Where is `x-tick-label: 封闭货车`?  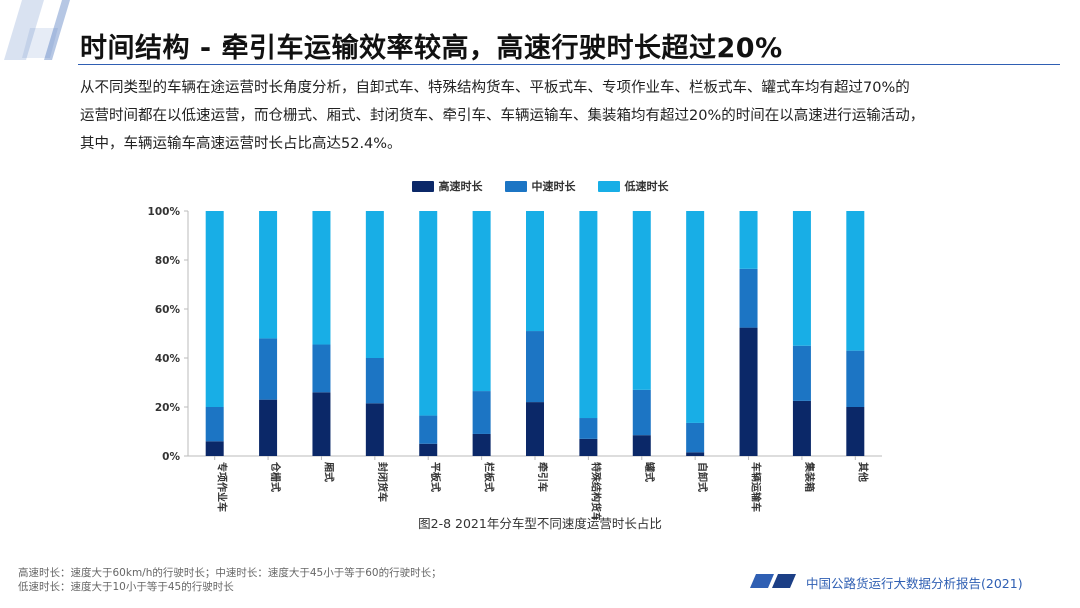
x-tick-label: 封闭货车 is located at coordinates (382, 482).